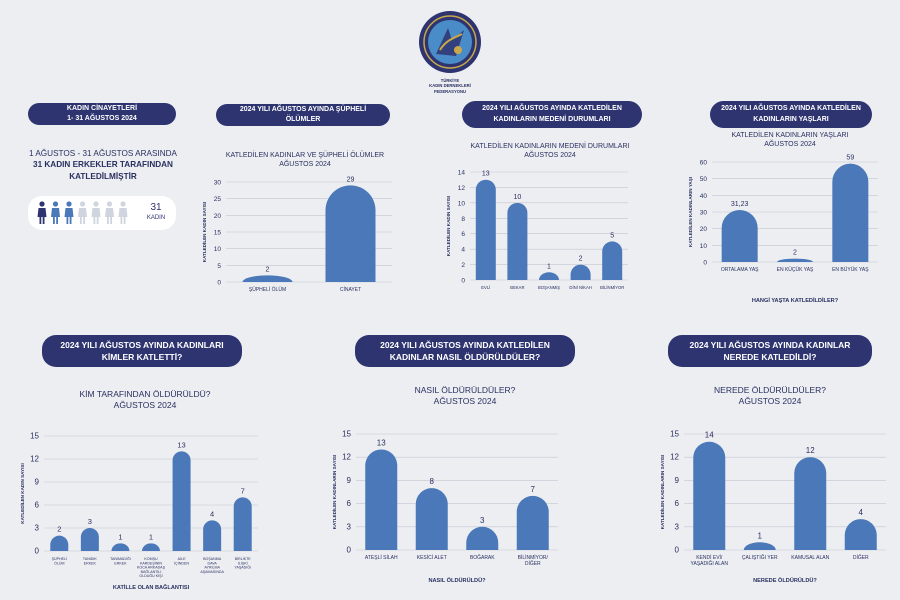 The width and height of the screenshot is (900, 600). Describe the element at coordinates (463, 250) in the screenshot. I see `y-tick-label: 4` at that location.